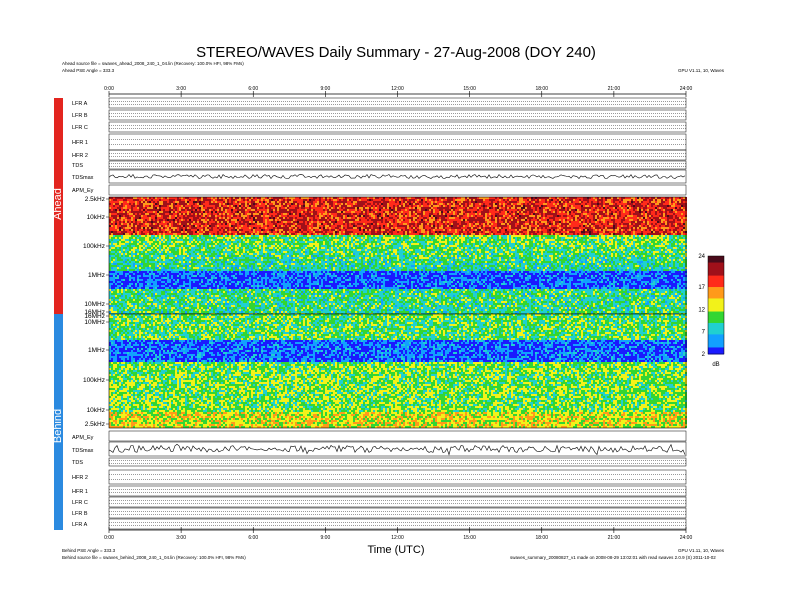 This screenshot has width=792, height=612. Describe the element at coordinates (397, 89) in the screenshot. I see `top-time-tick-label: 12:00` at that location.